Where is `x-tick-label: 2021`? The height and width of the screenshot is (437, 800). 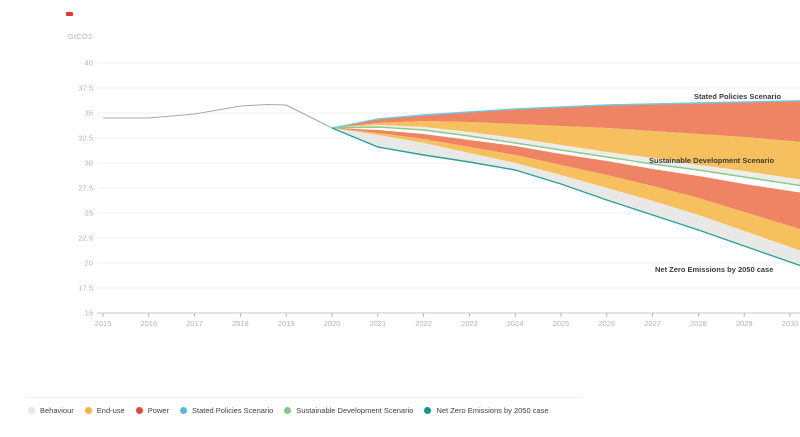
x-tick-label: 2021 is located at coordinates (377, 323).